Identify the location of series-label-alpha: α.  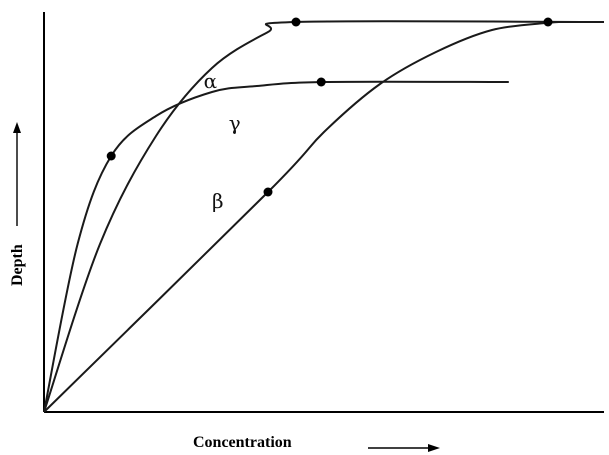
(211, 81).